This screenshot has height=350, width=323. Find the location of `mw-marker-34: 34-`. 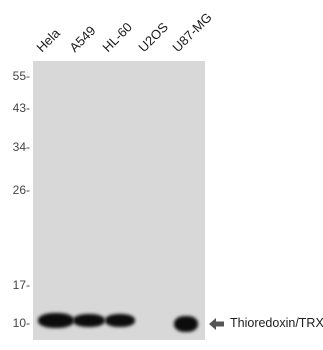

mw-marker-34: 34- is located at coordinates (21, 147).